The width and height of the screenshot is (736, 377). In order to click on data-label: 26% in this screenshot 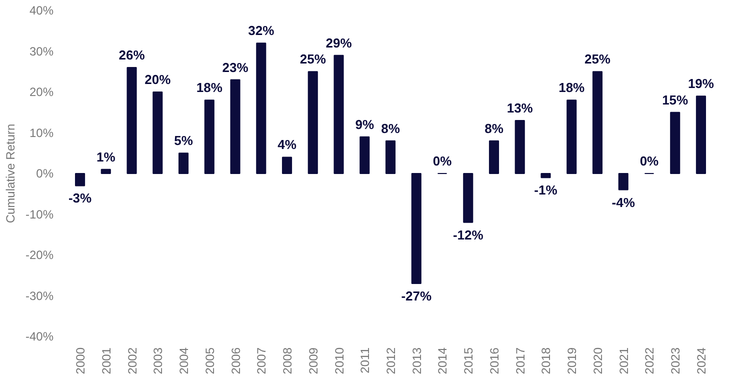, I will do `click(132, 55)`.